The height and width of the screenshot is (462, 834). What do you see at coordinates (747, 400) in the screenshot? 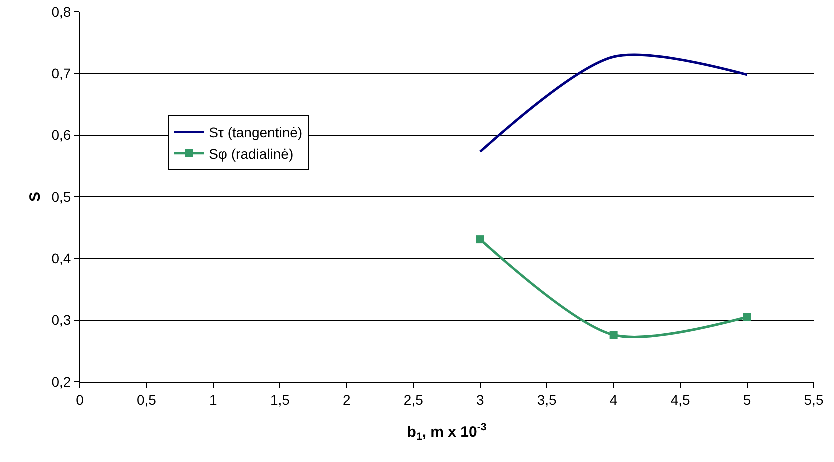
I see `x-tick-label: 5` at bounding box center [747, 400].